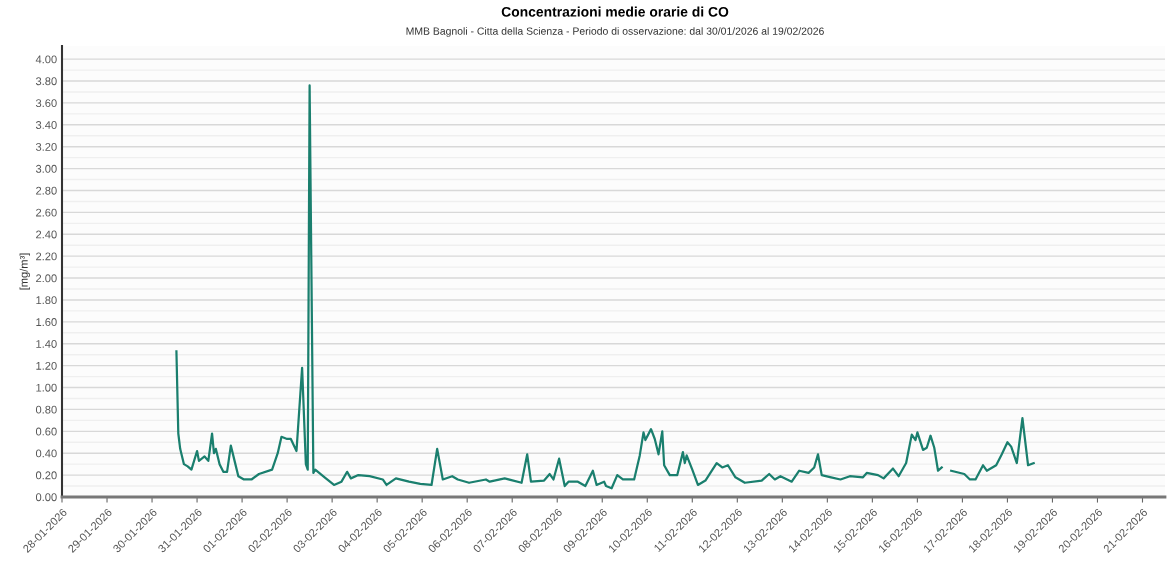  Describe the element at coordinates (615, 32) in the screenshot. I see `chart-subtitle: MMB Bagnoli - Citta della Scienza - Periodo di osservazione: dal 30/01/2026 al 19/02/2026` at that location.